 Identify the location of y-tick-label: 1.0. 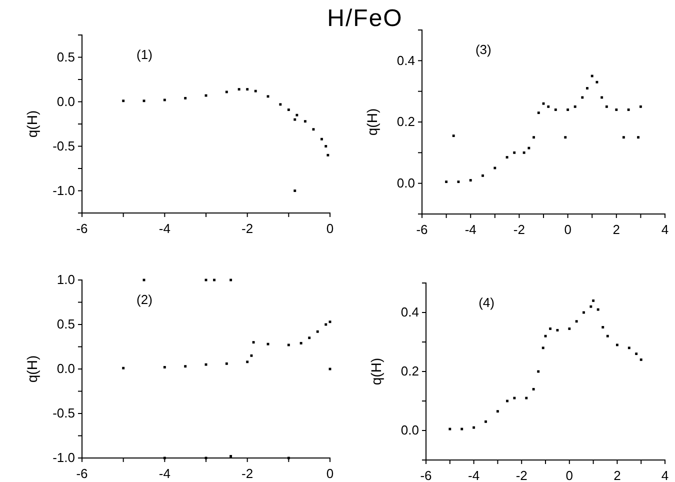
(65, 280).